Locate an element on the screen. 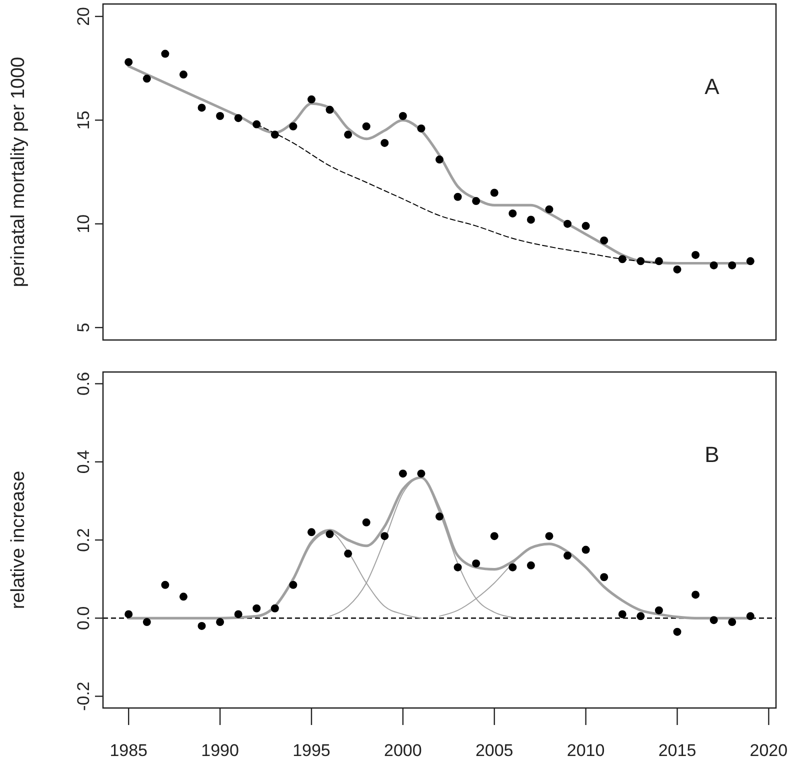 The image size is (800, 772). y-tick-label: 20 is located at coordinates (83, 16).